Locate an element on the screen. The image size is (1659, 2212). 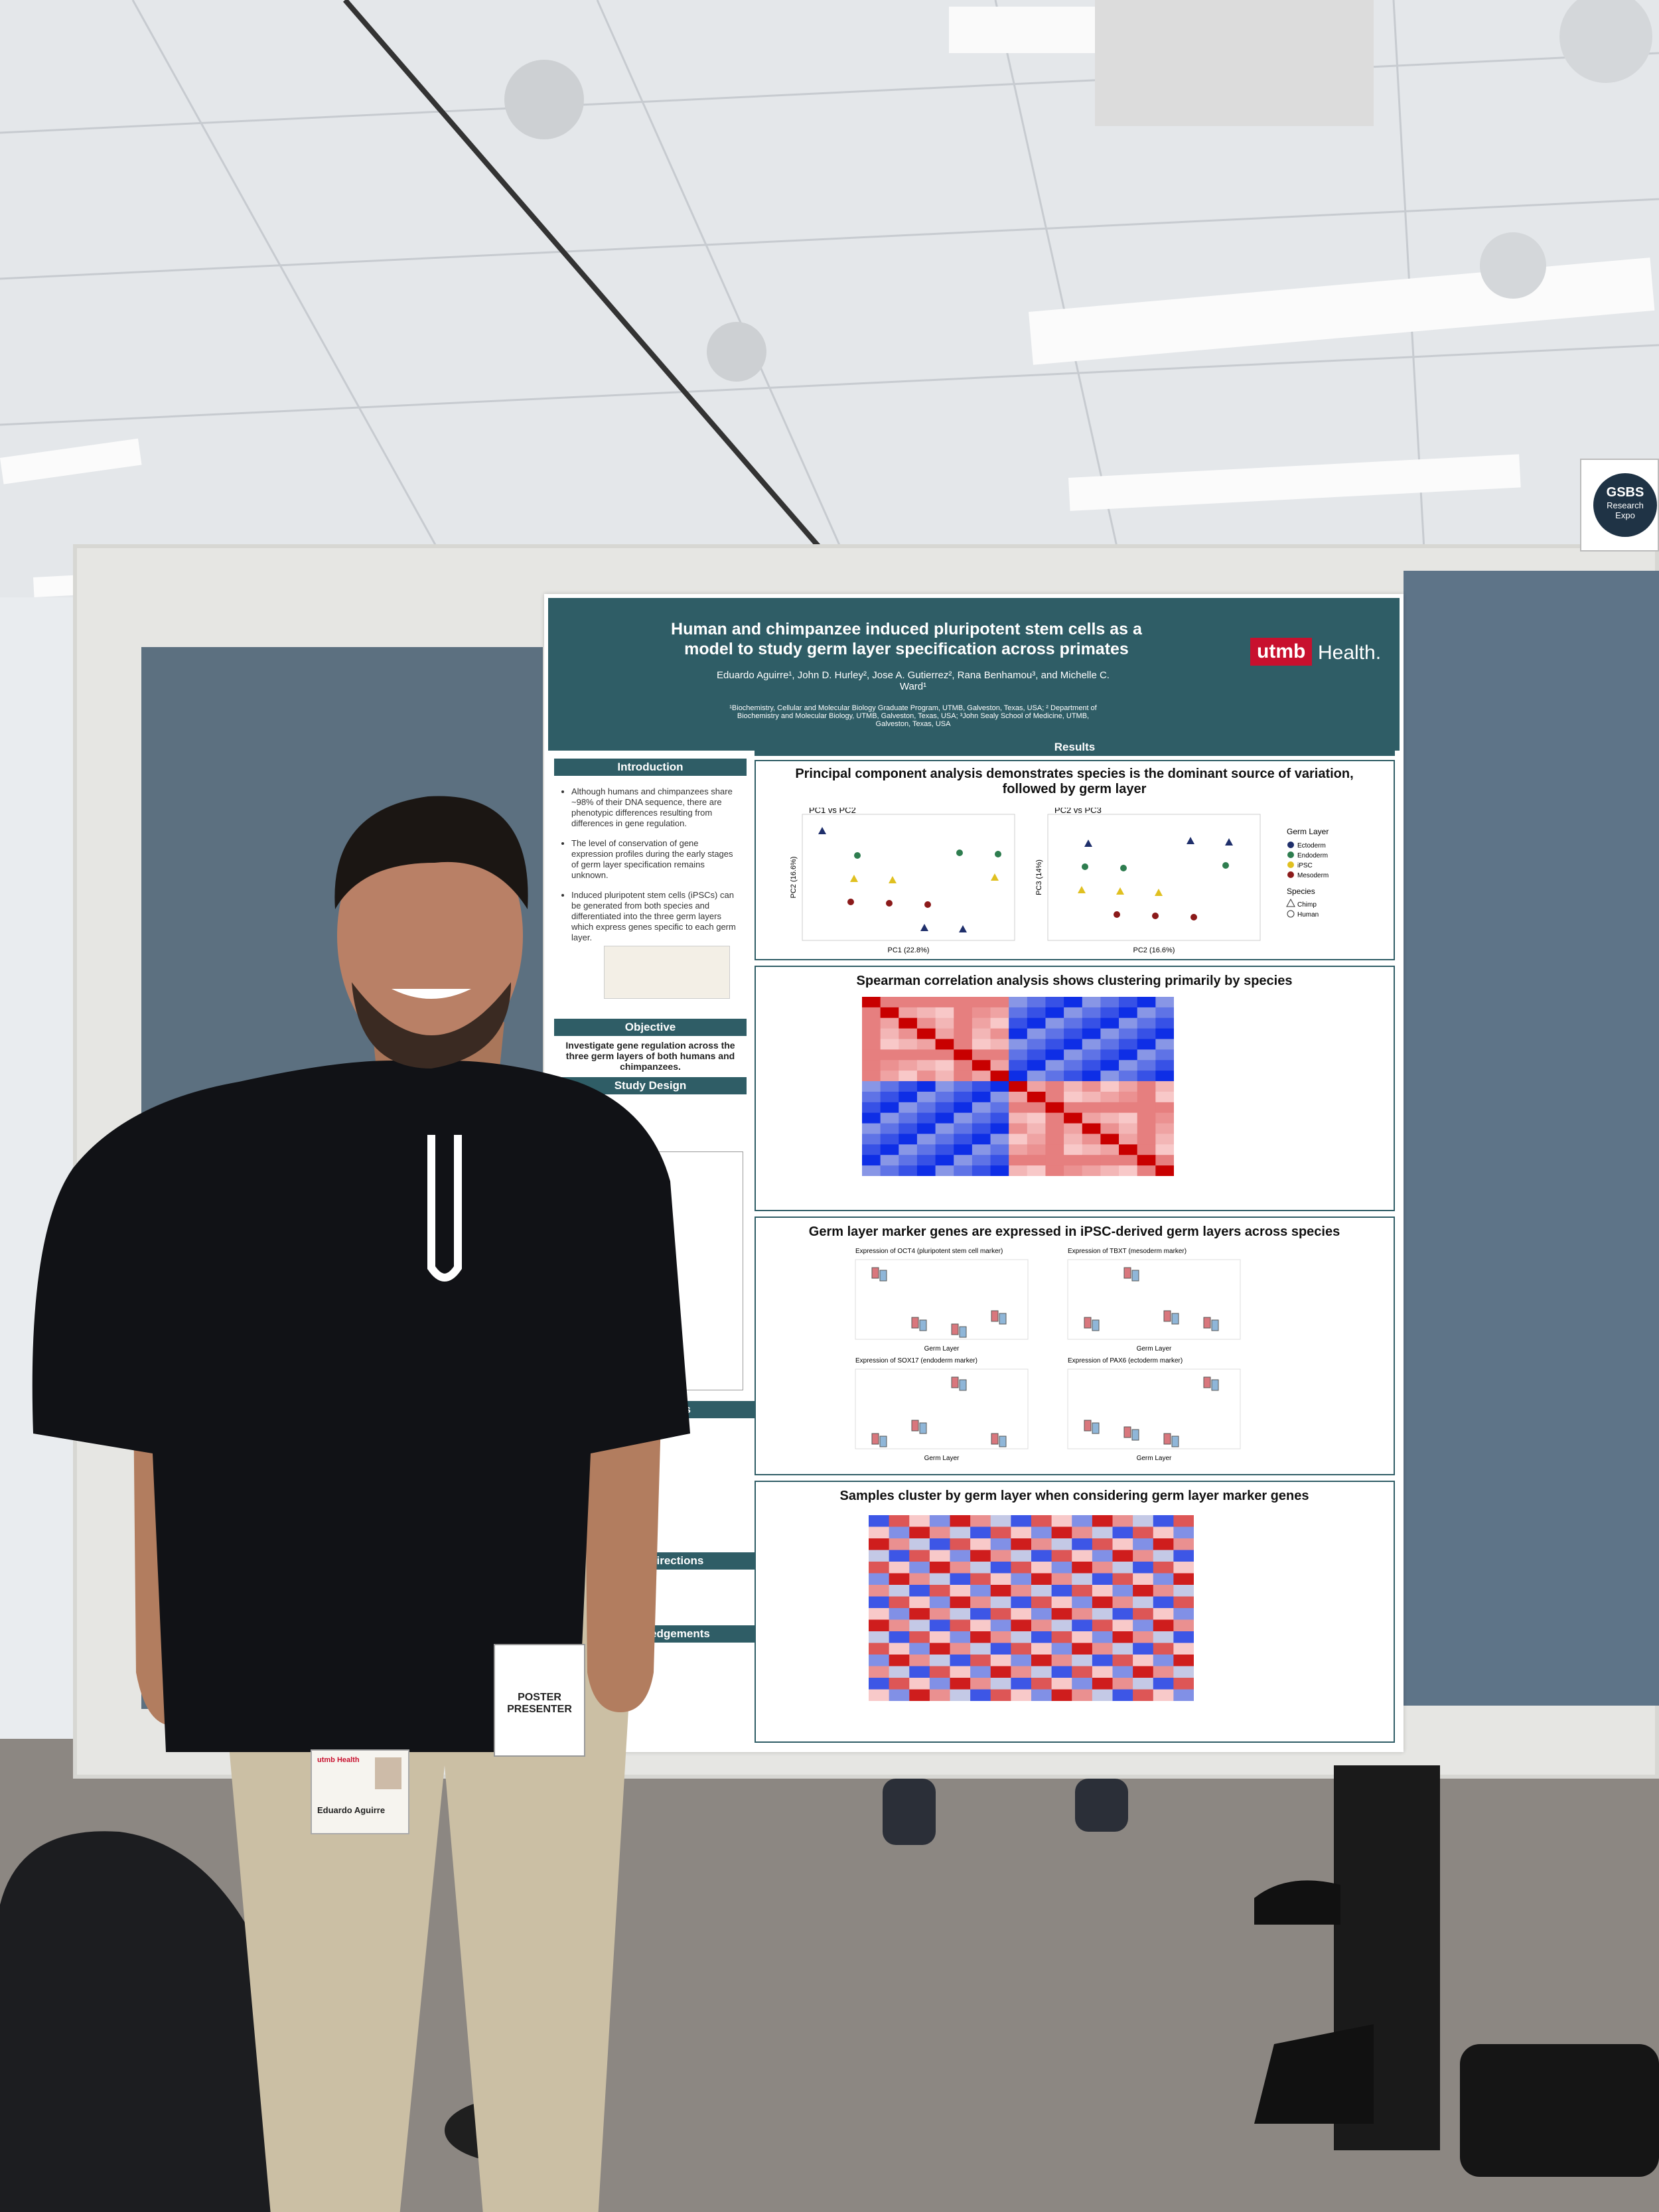
legend-swatch is located at coordinates (1290, 902).